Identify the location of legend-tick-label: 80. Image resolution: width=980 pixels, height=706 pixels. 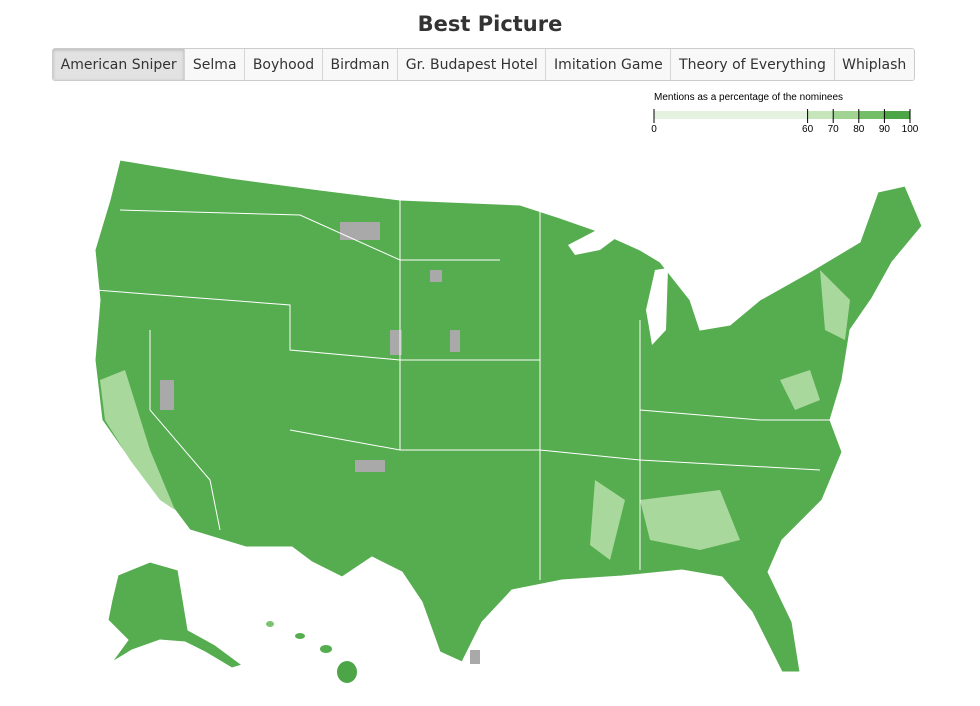
(859, 129).